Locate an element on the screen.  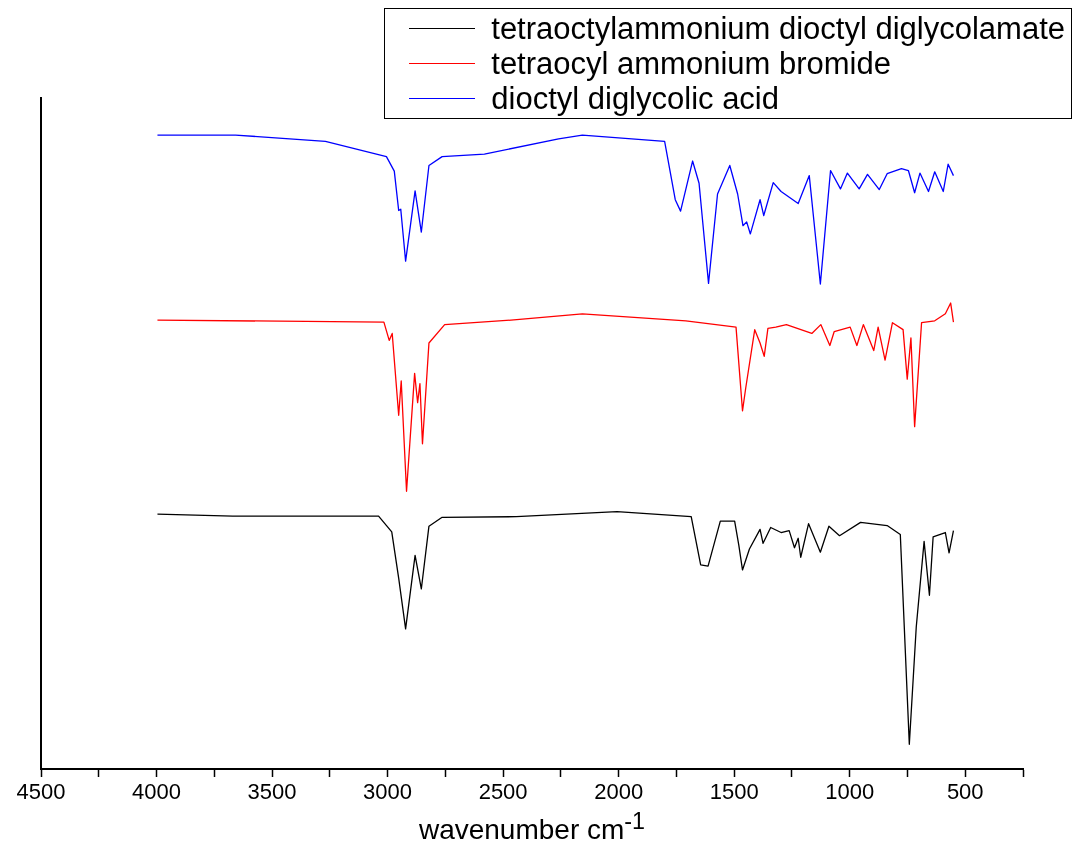
x-tick-label: 4000 is located at coordinates (157, 792).